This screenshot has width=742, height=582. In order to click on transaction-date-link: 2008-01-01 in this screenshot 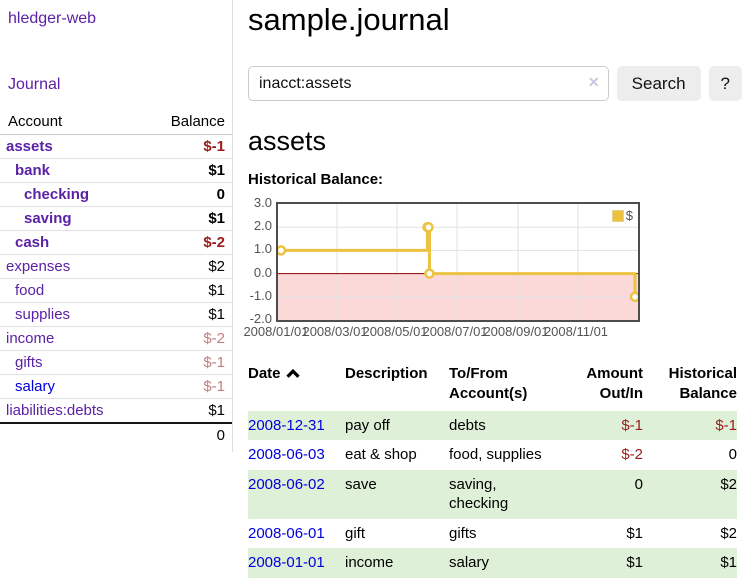, I will do `click(286, 562)`.